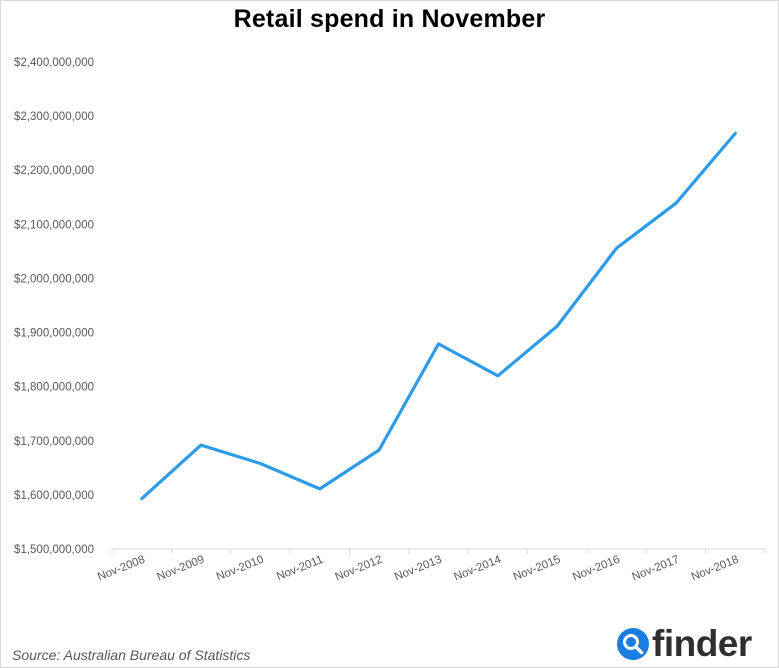  Describe the element at coordinates (54, 171) in the screenshot. I see `y-tick-label: $2,200,000,000` at that location.